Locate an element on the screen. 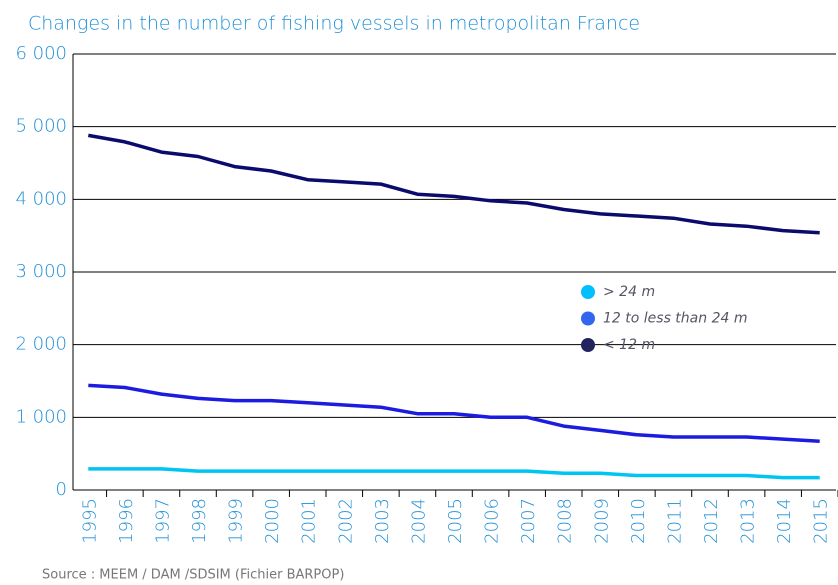  x-tick-label: 2010 is located at coordinates (638, 521).